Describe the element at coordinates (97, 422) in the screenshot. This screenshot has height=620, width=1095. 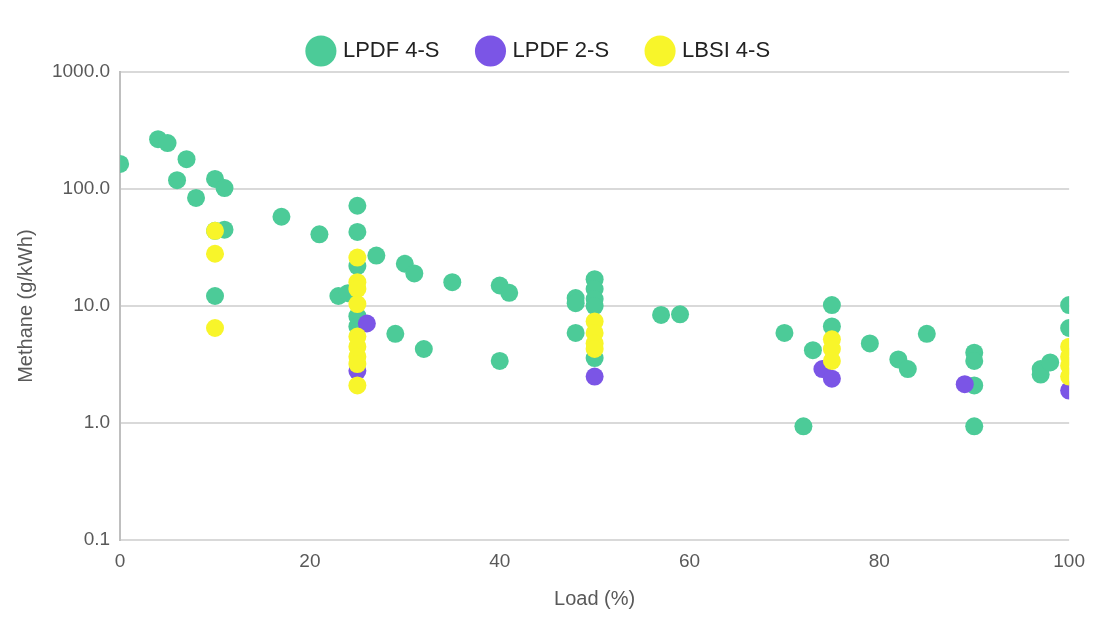
I see `y-tick-label: 1.0` at that location.